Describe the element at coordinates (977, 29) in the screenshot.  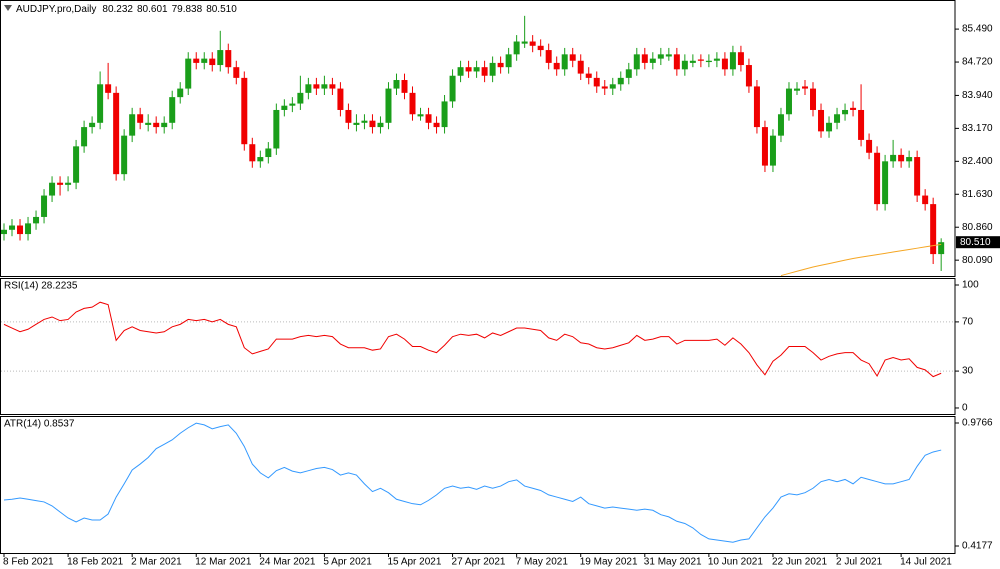
I see `y-tick-label: 85.490` at that location.